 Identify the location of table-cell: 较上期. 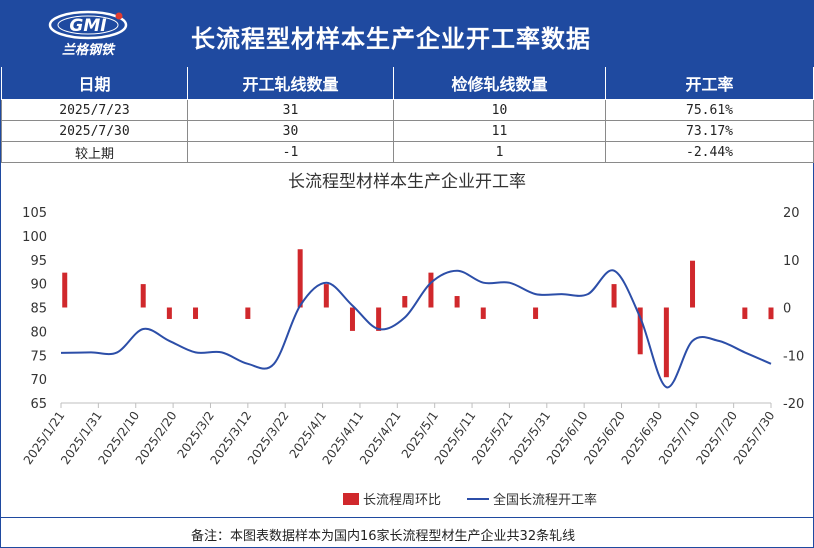
(94, 152).